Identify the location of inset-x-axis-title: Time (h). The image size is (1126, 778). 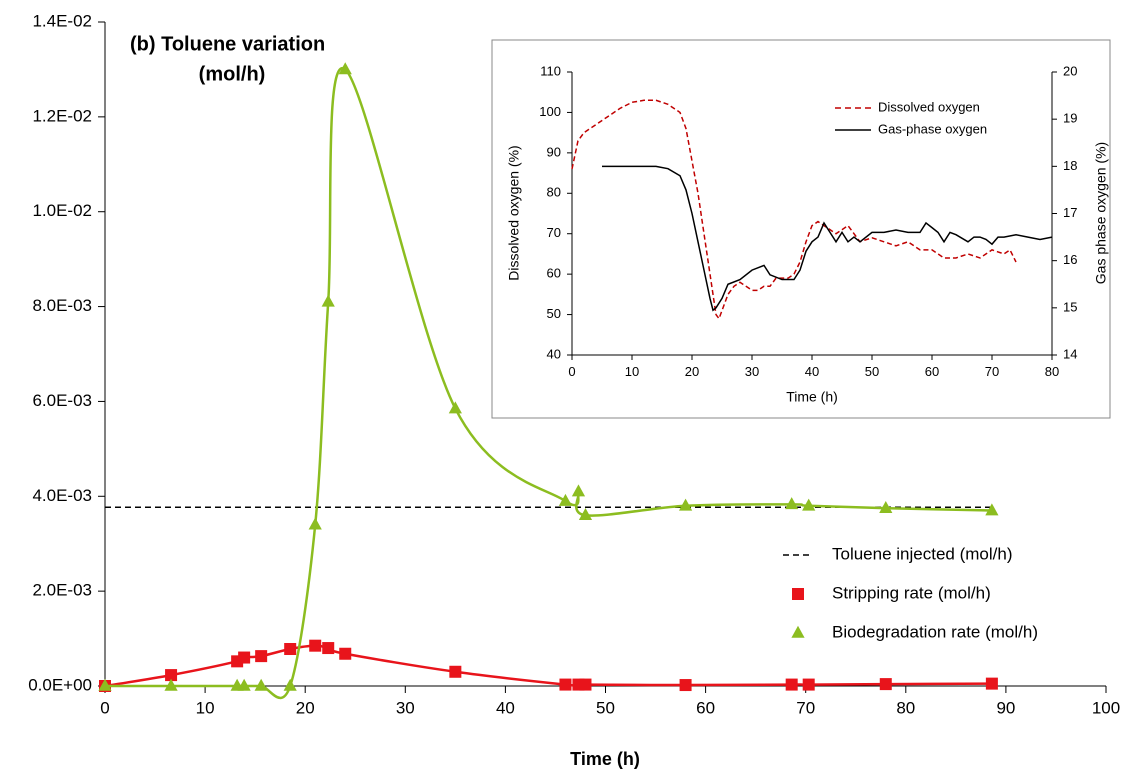
(812, 397).